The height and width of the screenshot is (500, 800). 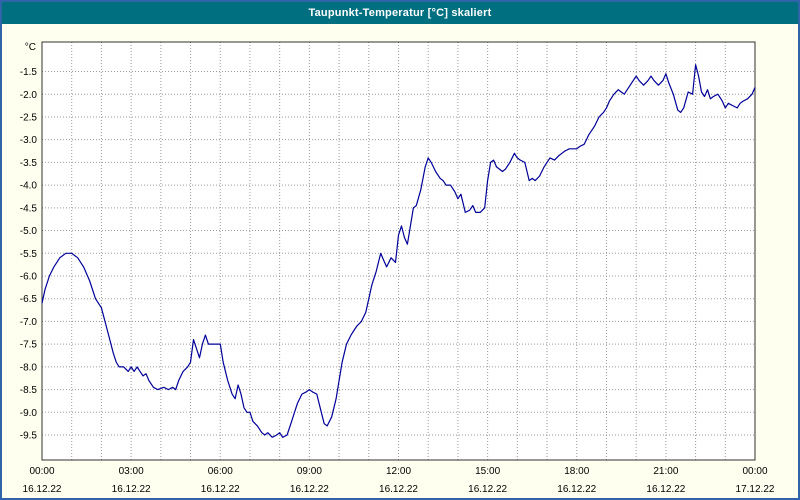 I want to click on y-tick-label: -2.5, so click(x=29, y=117).